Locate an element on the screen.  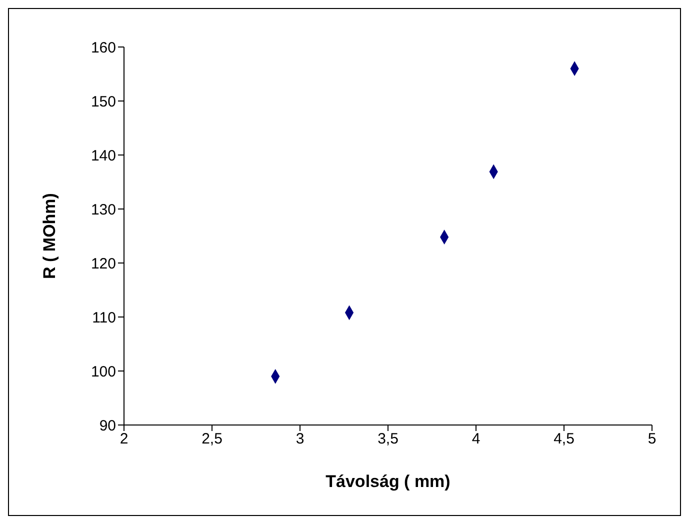
y-tick-label: 150 is located at coordinates (103, 101).